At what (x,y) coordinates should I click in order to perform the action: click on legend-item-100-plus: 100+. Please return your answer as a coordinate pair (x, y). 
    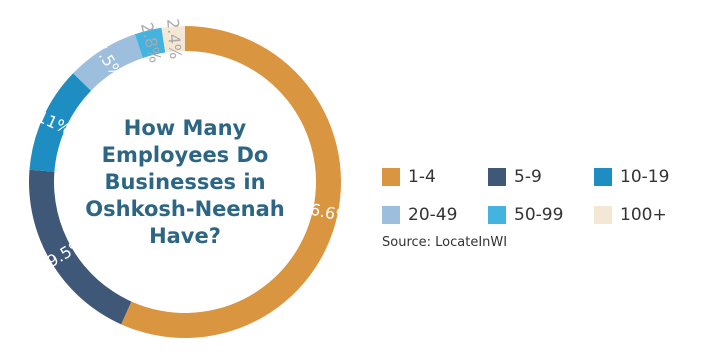
    Looking at the image, I should click on (647, 215).